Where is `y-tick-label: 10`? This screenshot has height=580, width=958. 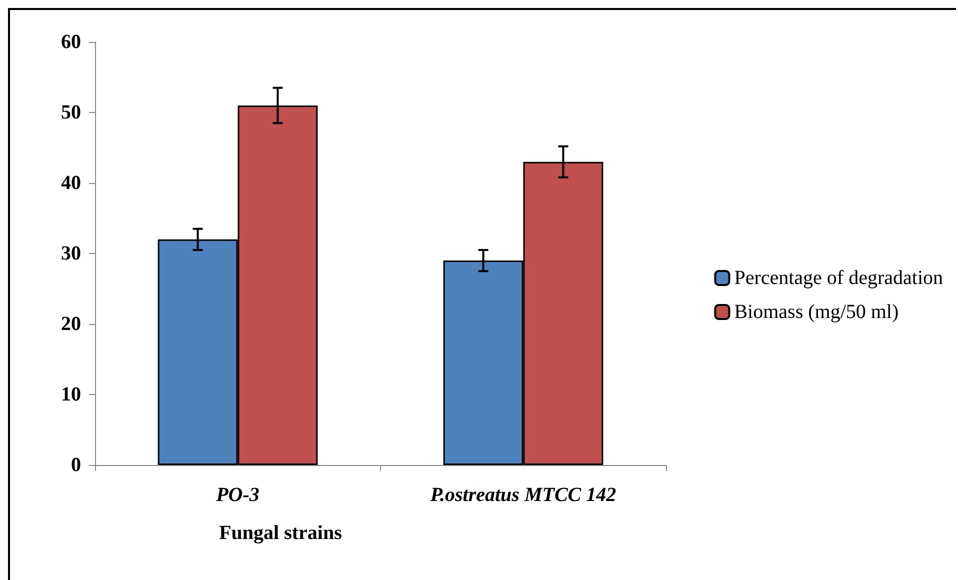
y-tick-label: 10 is located at coordinates (71, 395).